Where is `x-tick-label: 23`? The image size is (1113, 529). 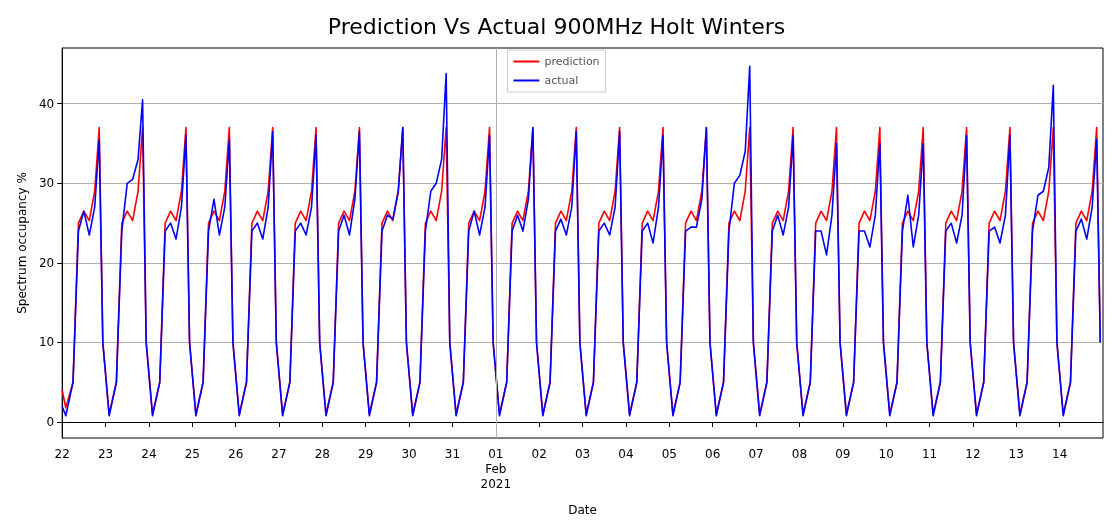
x-tick-label: 23 is located at coordinates (105, 453).